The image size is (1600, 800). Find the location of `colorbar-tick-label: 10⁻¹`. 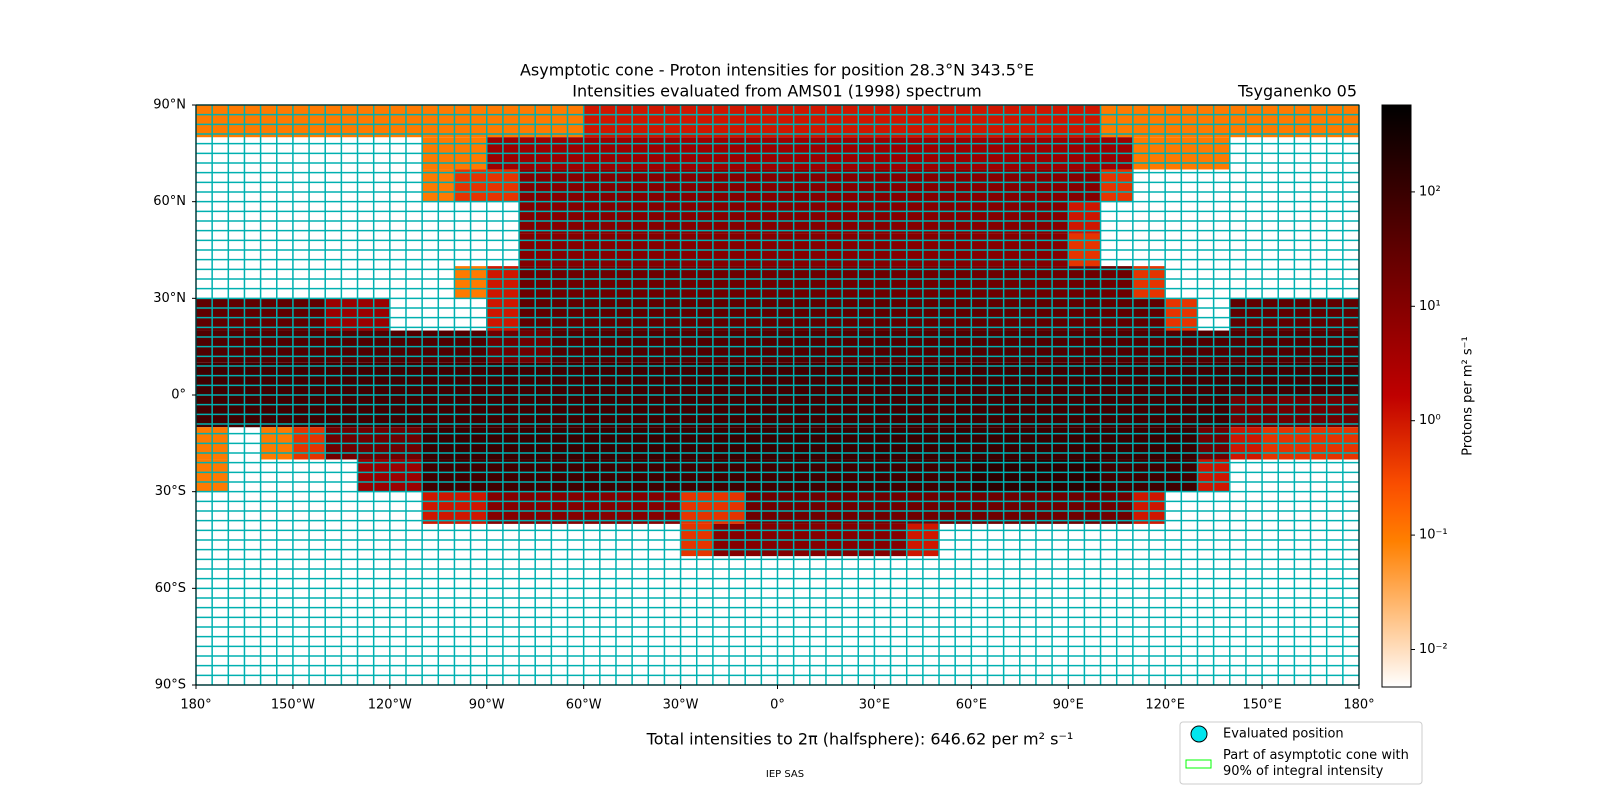

colorbar-tick-label: 10⁻¹ is located at coordinates (1433, 535).